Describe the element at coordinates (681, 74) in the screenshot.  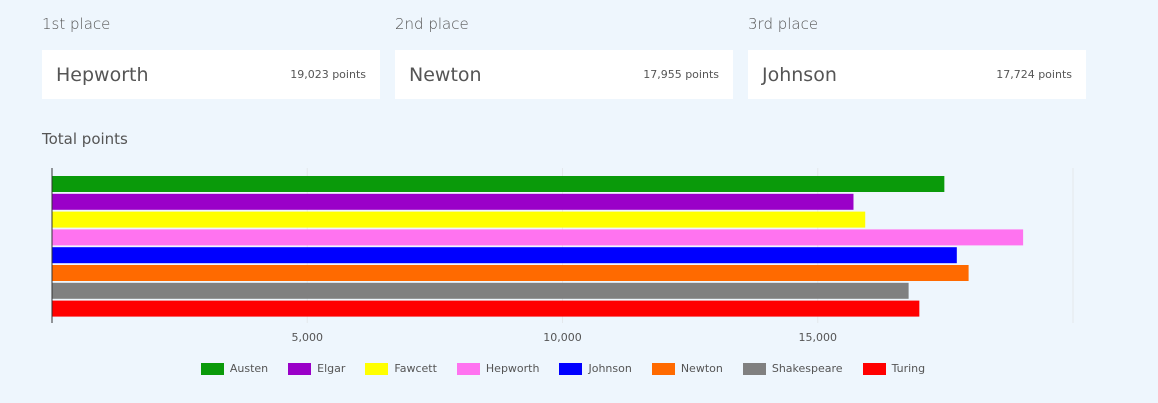
I see `place-points: 17,955 points` at that location.